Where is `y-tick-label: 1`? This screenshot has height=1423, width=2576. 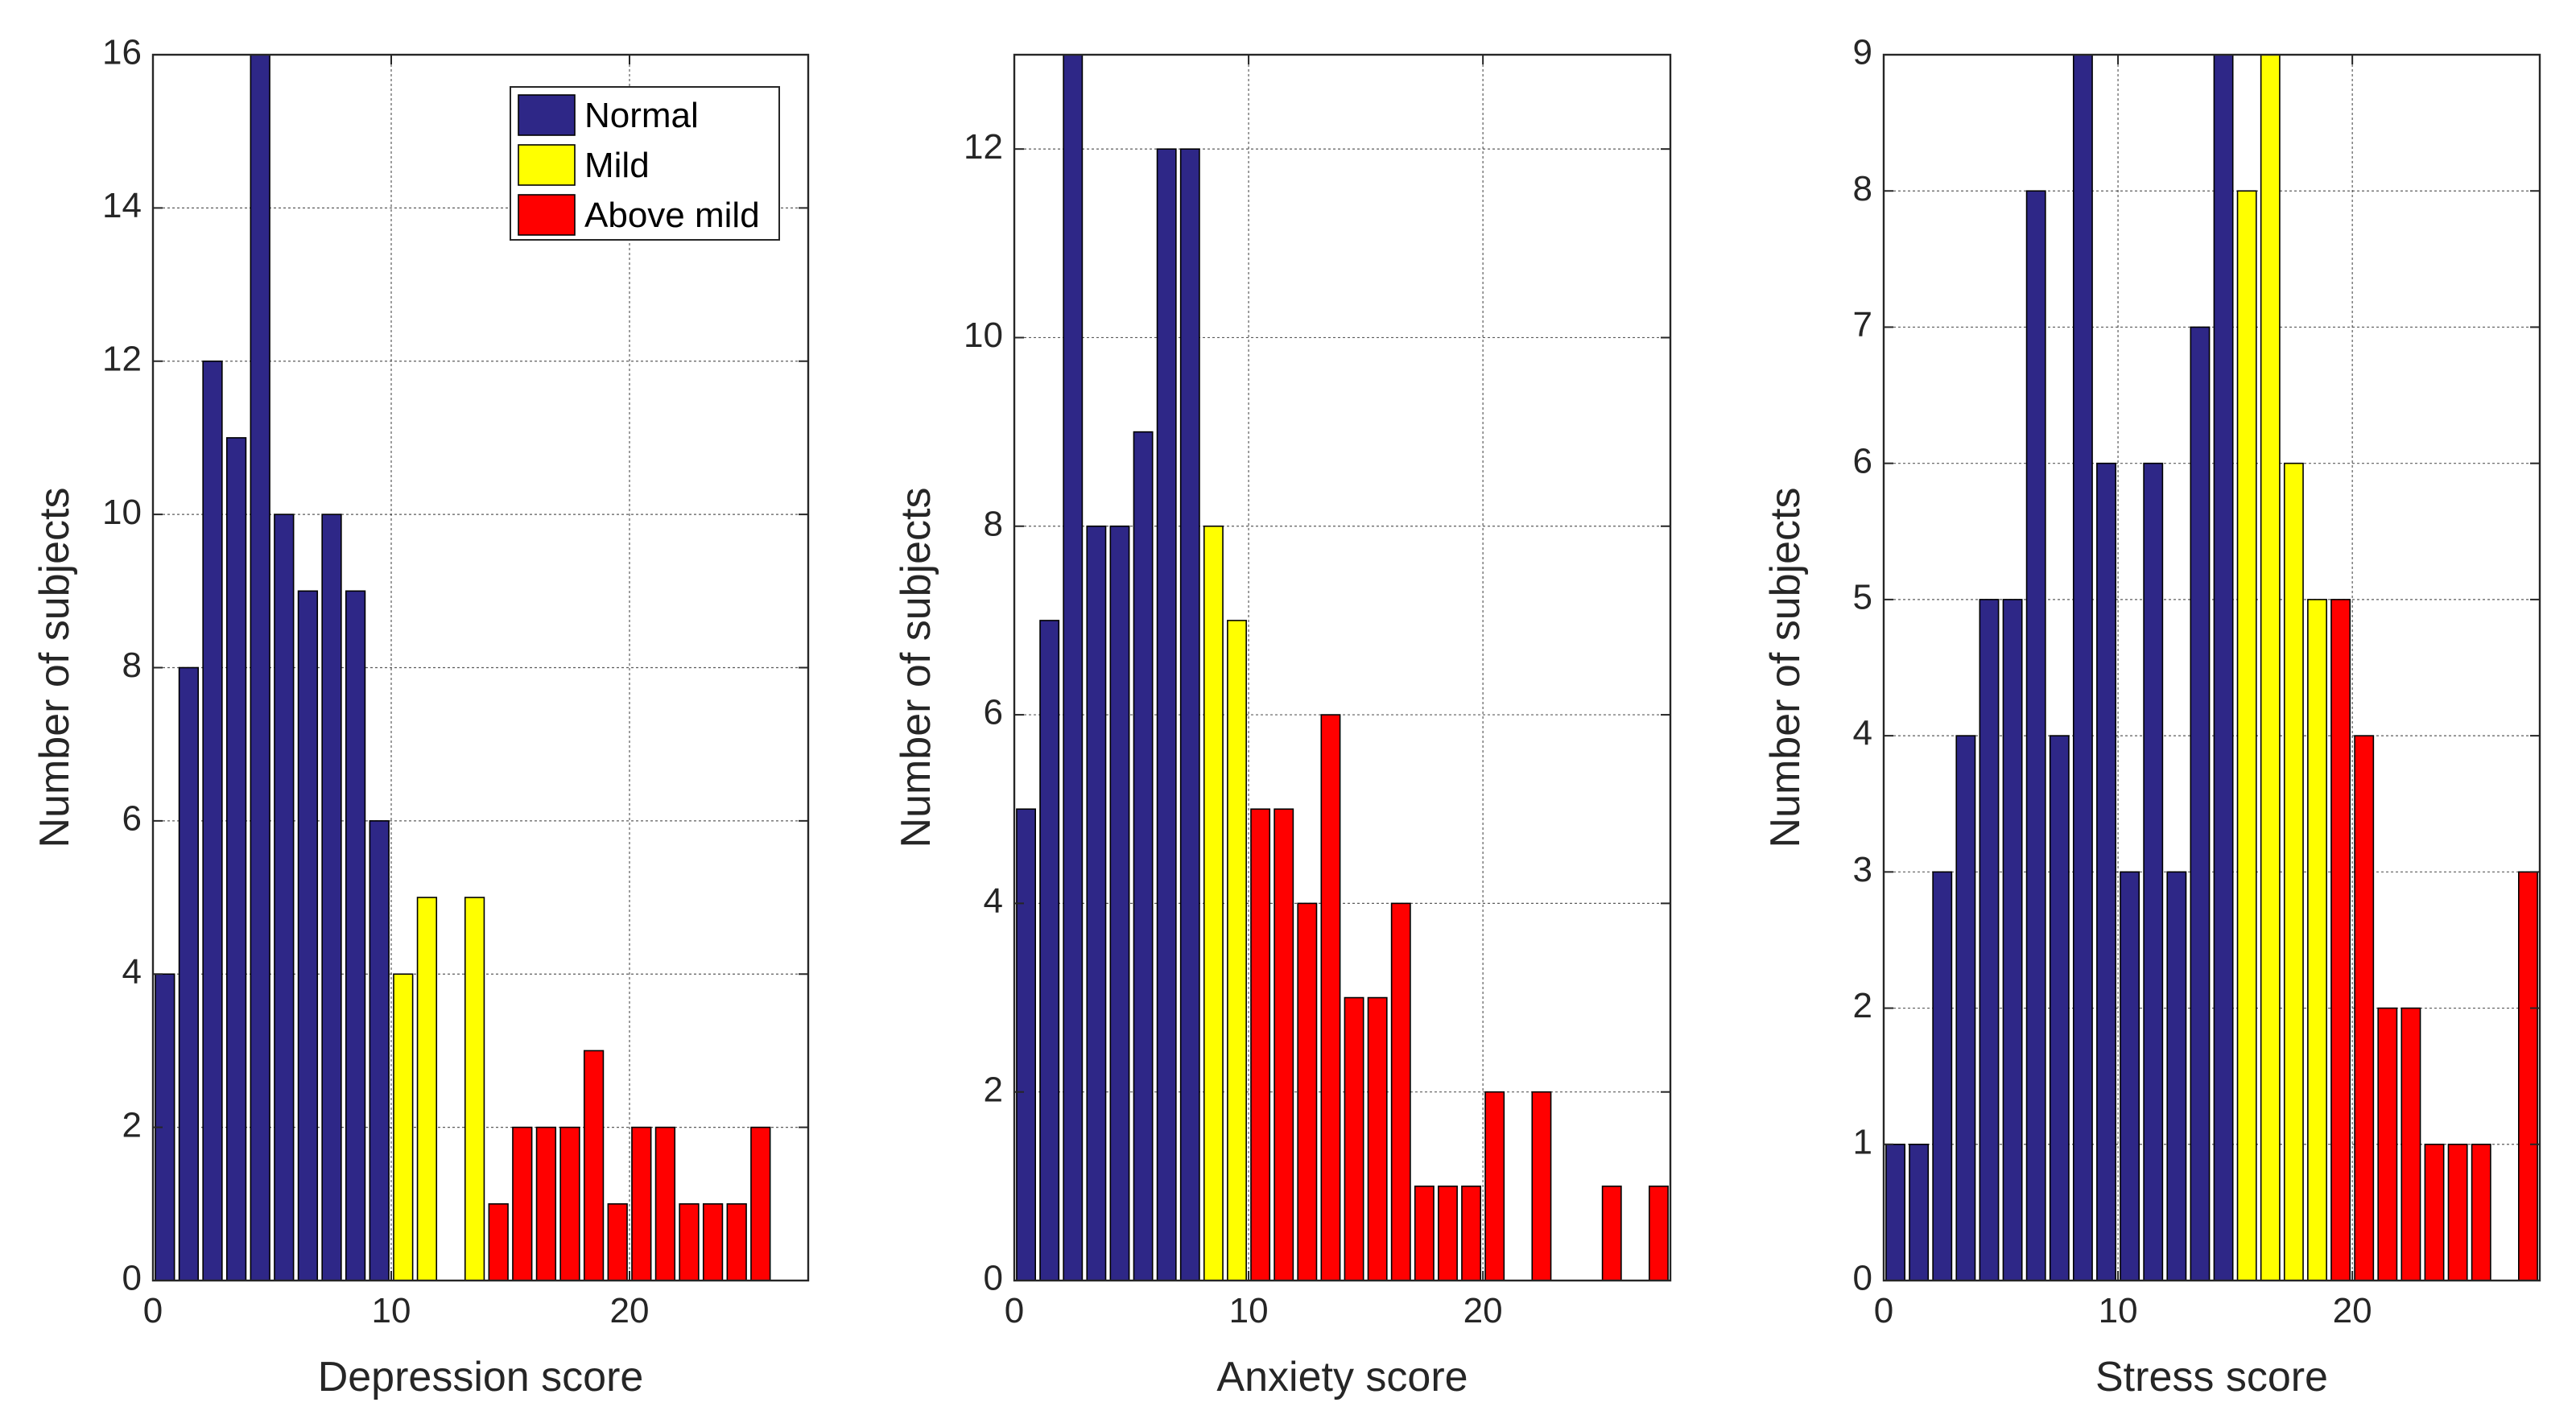 y-tick-label: 1 is located at coordinates (1862, 1141).